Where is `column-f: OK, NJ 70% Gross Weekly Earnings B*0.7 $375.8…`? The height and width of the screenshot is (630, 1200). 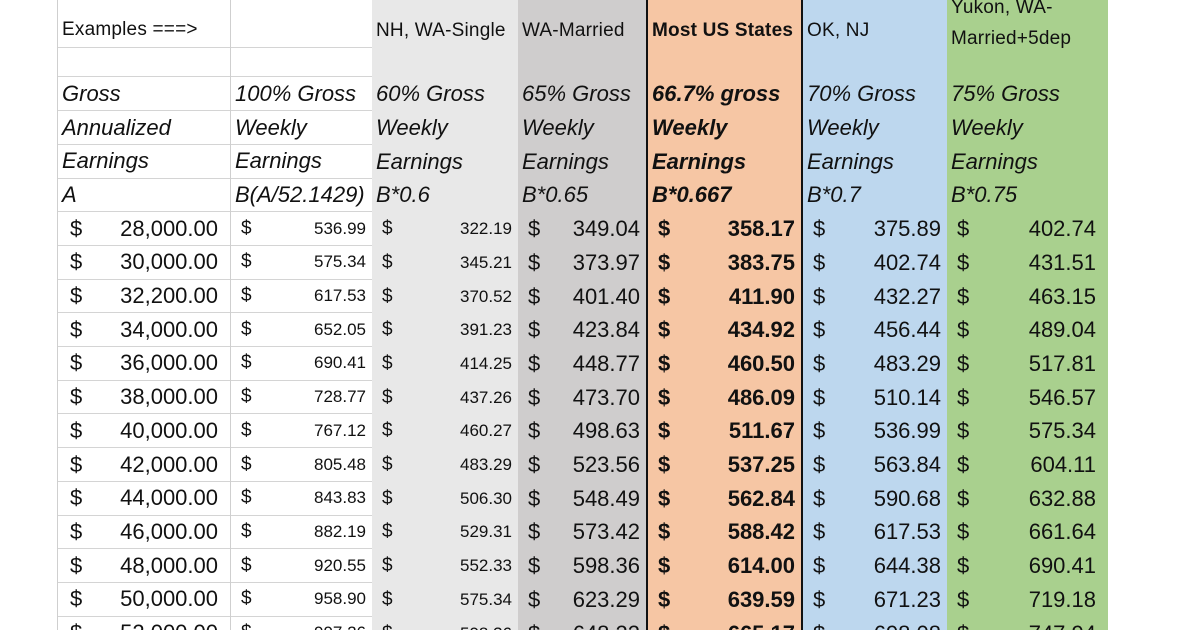
column-f: OK, NJ 70% Gross Weekly Earnings B*0.7 $375.8… is located at coordinates (875, 315).